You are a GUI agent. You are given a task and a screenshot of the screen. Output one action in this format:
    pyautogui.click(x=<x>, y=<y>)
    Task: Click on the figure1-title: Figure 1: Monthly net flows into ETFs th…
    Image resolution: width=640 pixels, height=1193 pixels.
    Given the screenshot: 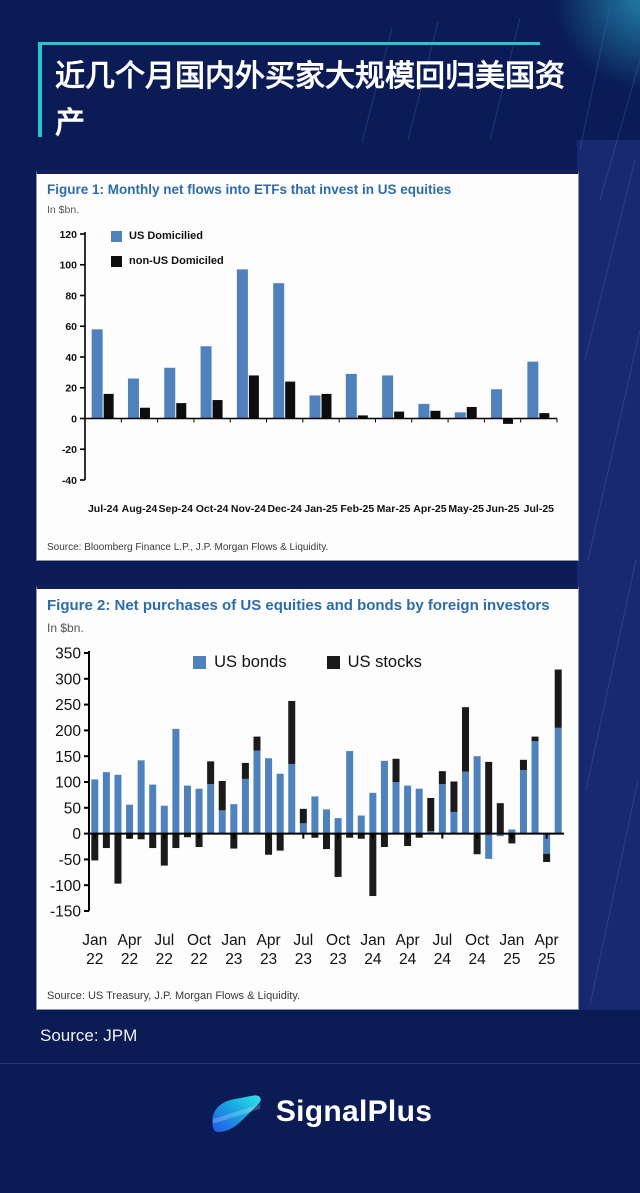 What is the action you would take?
    pyautogui.click(x=249, y=189)
    